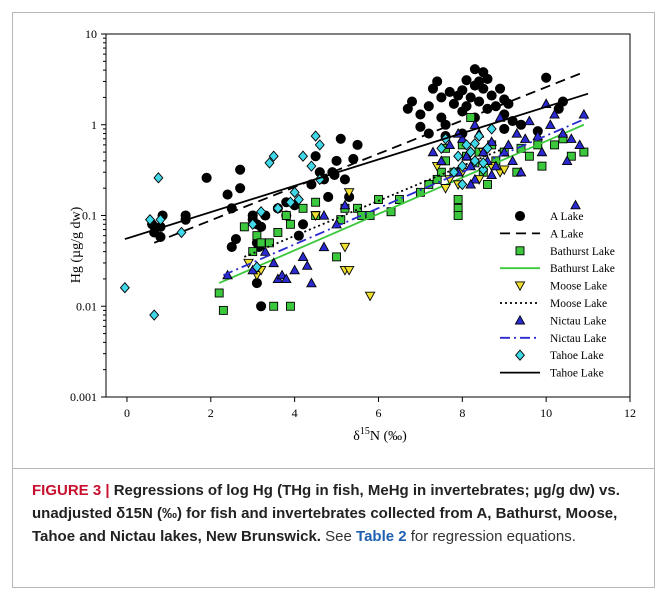 This screenshot has height=600, width=667. I want to click on legend-label: Moose Lake, so click(578, 287).